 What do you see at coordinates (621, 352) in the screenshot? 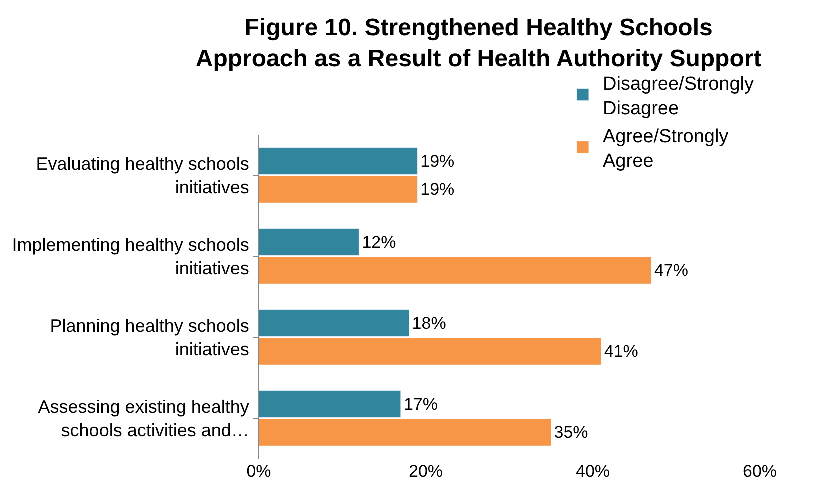
I see `data-label: 41%` at bounding box center [621, 352].